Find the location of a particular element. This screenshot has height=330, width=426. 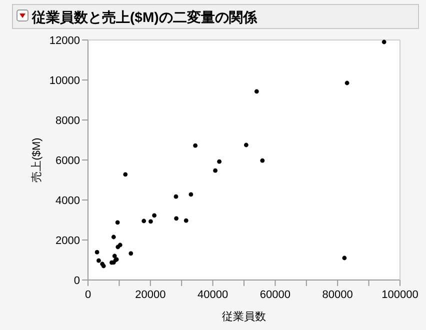

x-tick-label: 60000 is located at coordinates (275, 295).